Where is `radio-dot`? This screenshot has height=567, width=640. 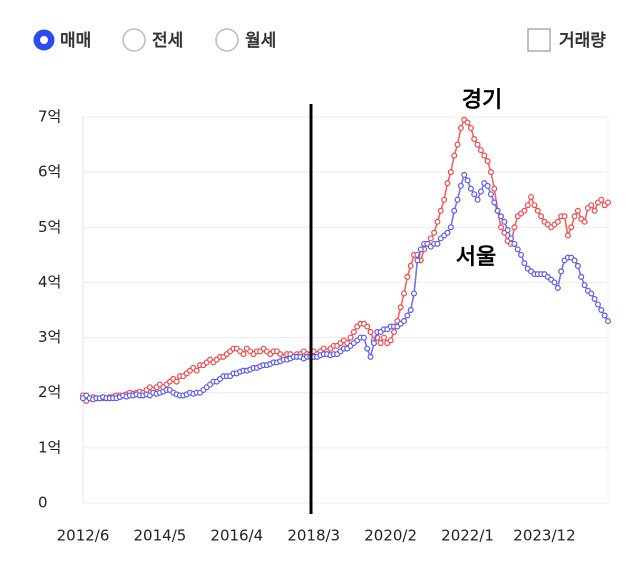
radio-dot is located at coordinates (44, 40).